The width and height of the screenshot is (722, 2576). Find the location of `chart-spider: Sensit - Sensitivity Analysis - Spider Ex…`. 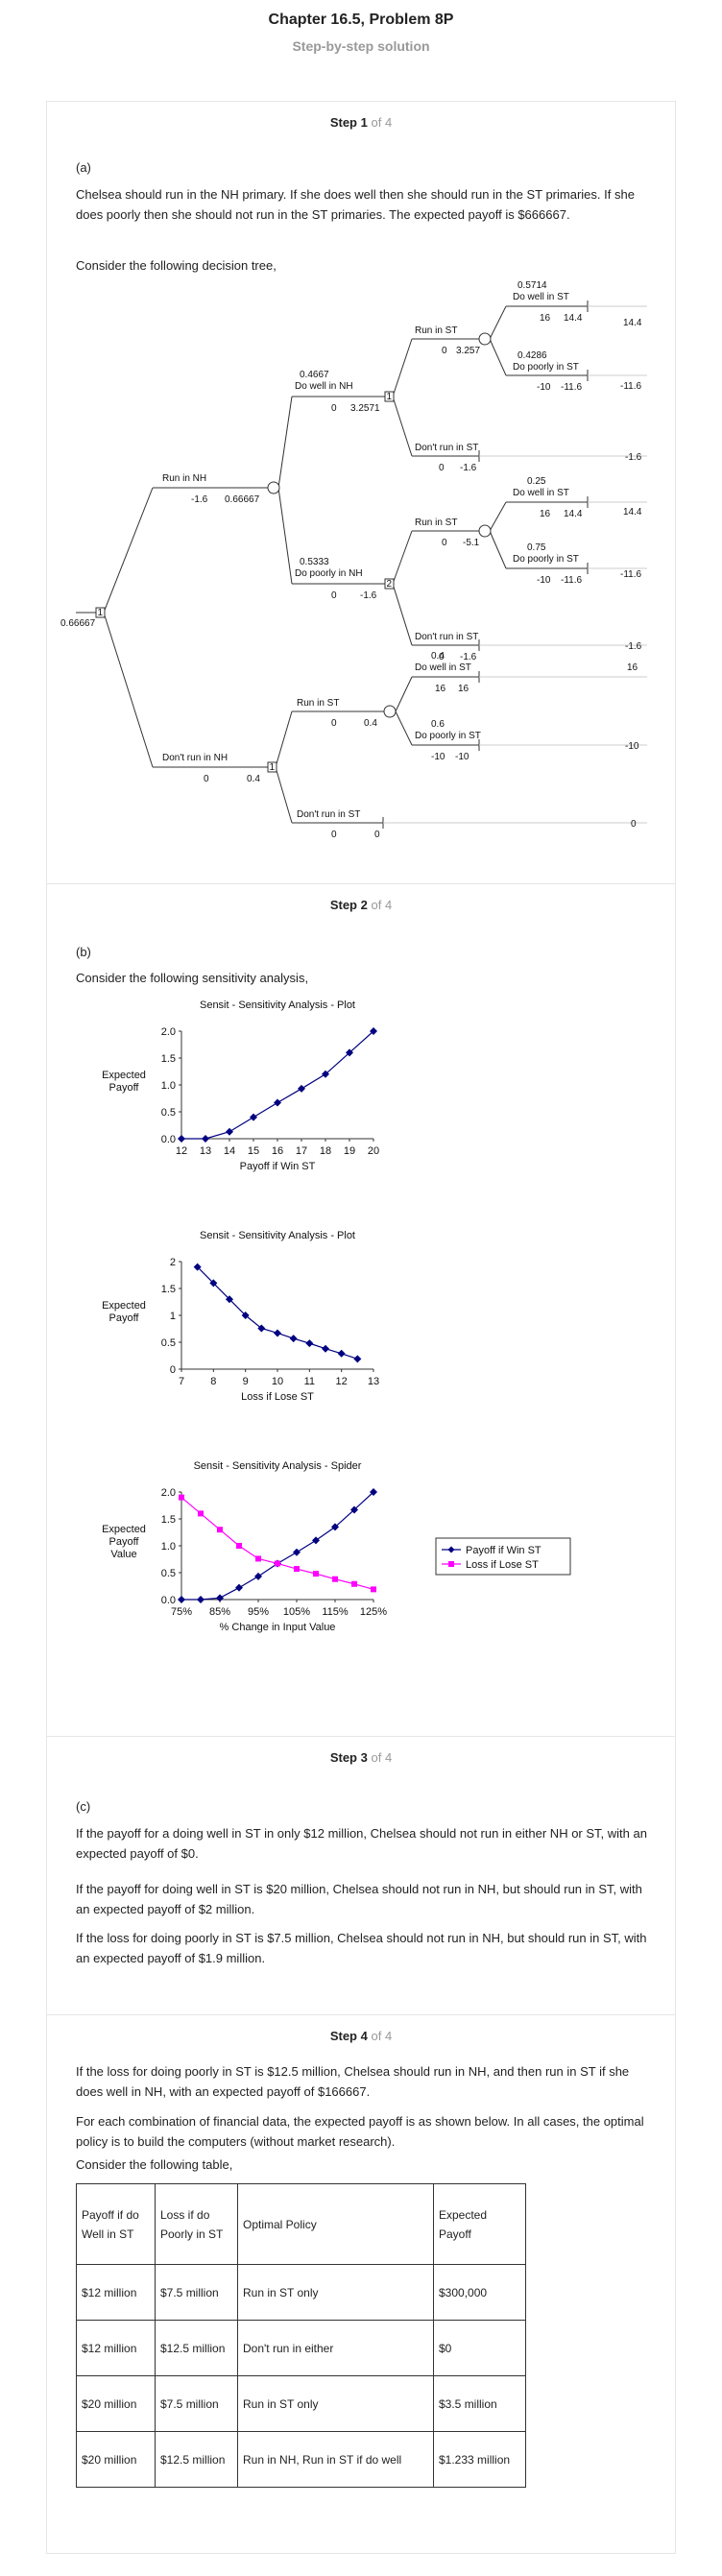

chart-spider: Sensit - Sensitivity Analysis - Spider Ex… is located at coordinates (336, 1546).